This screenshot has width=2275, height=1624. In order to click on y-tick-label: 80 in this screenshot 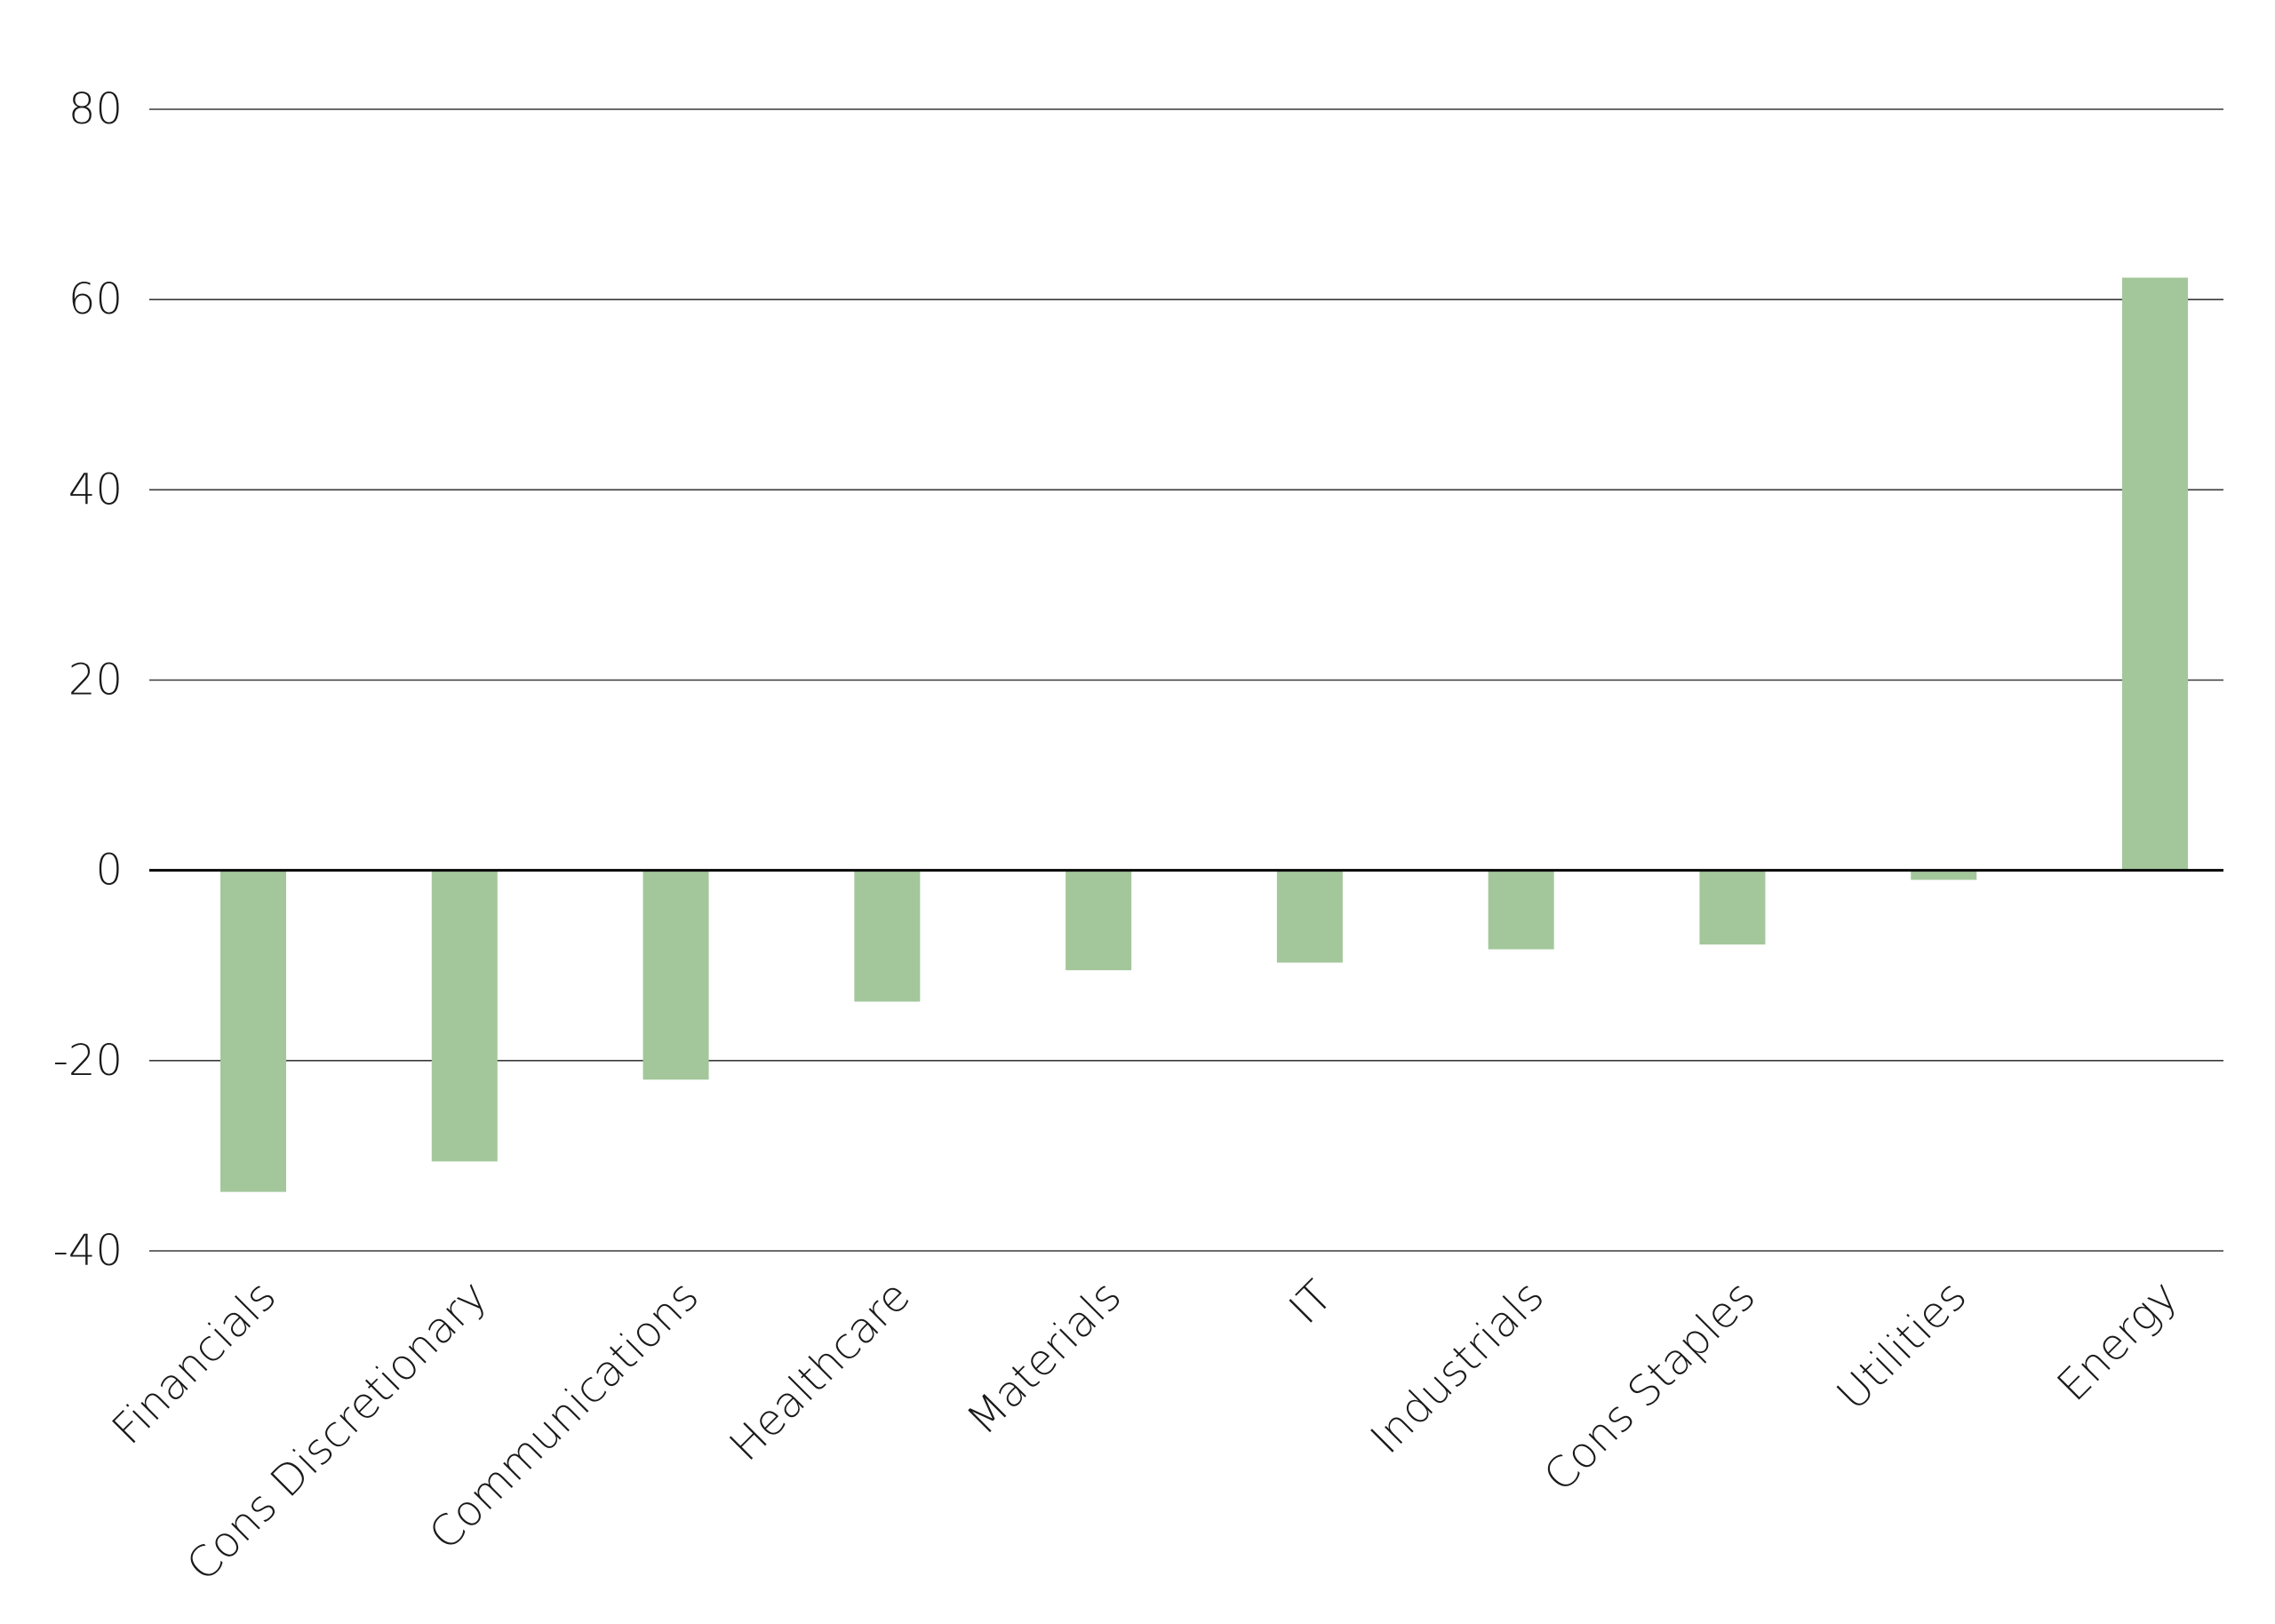, I will do `click(95, 109)`.